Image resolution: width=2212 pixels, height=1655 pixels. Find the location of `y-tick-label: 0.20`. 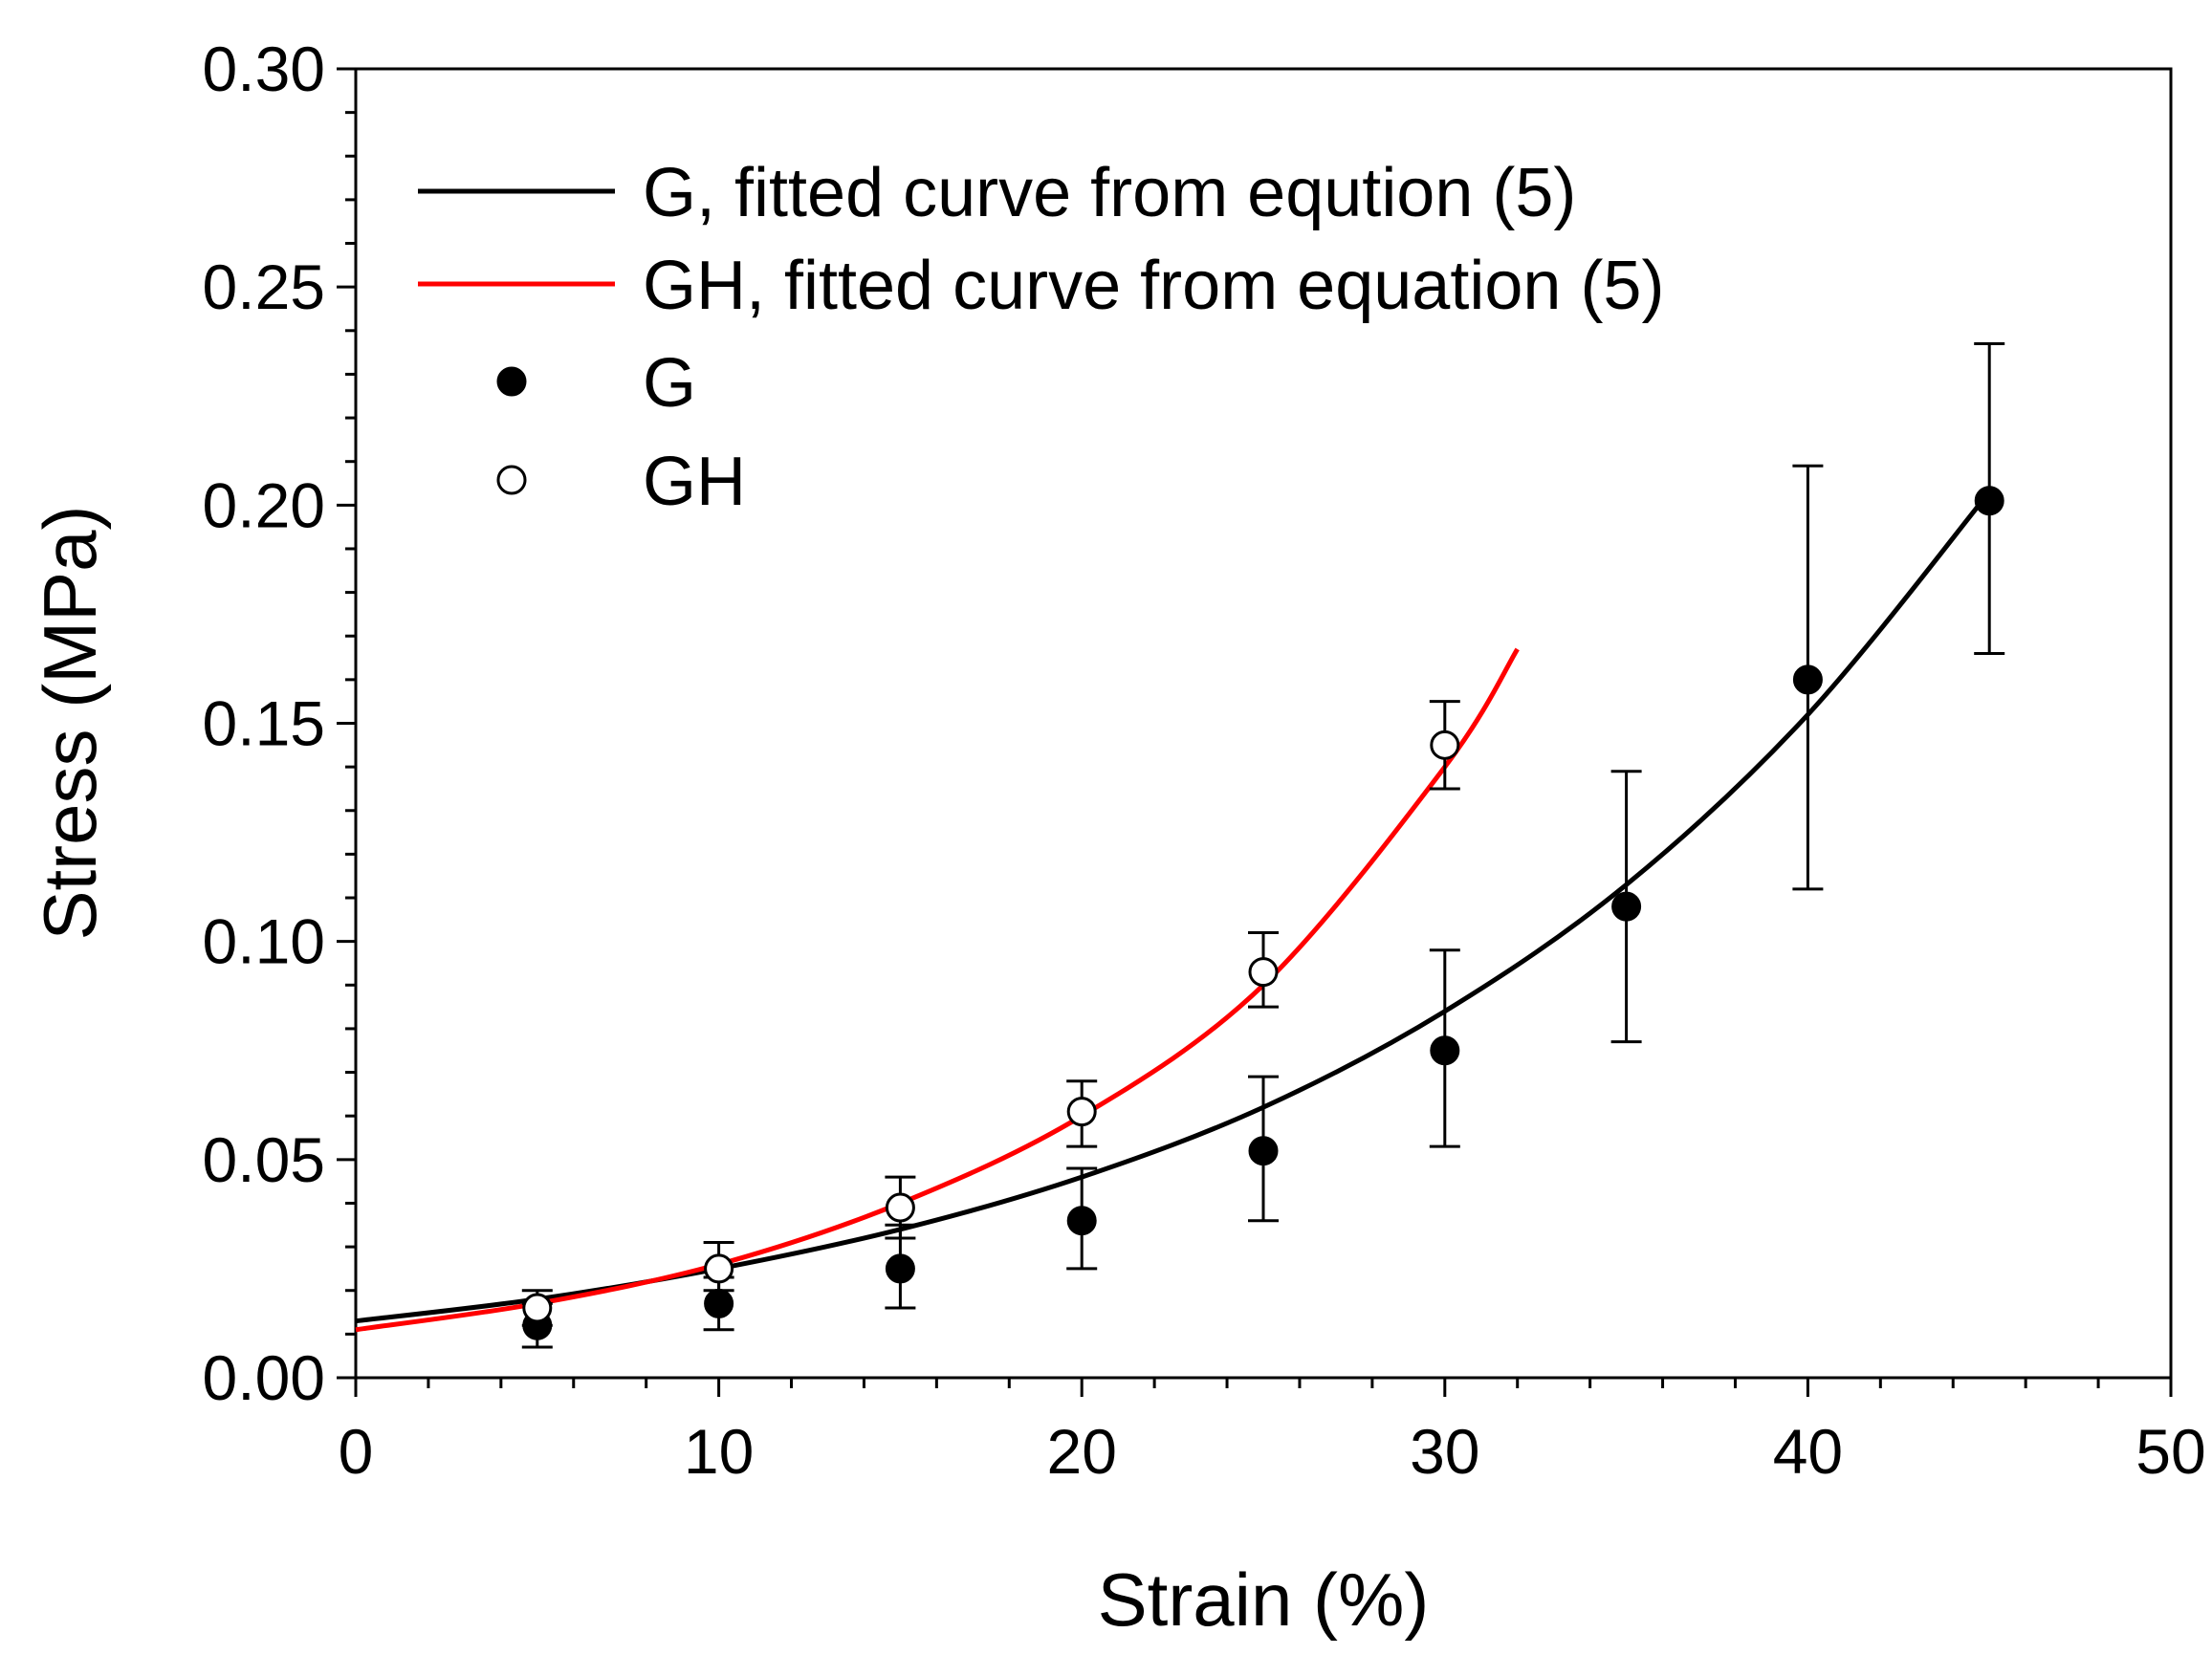

y-tick-label: 0.20 is located at coordinates (264, 505).